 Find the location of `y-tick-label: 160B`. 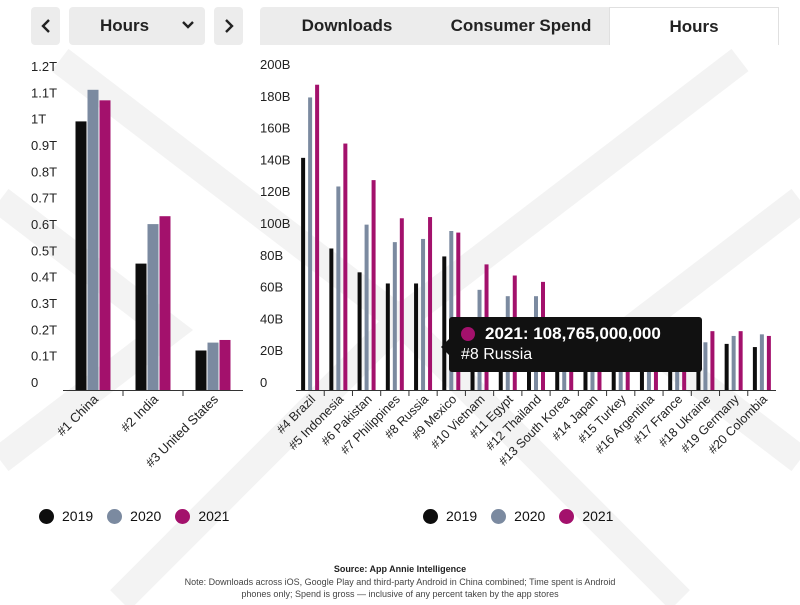

y-tick-label: 160B is located at coordinates (275, 128).